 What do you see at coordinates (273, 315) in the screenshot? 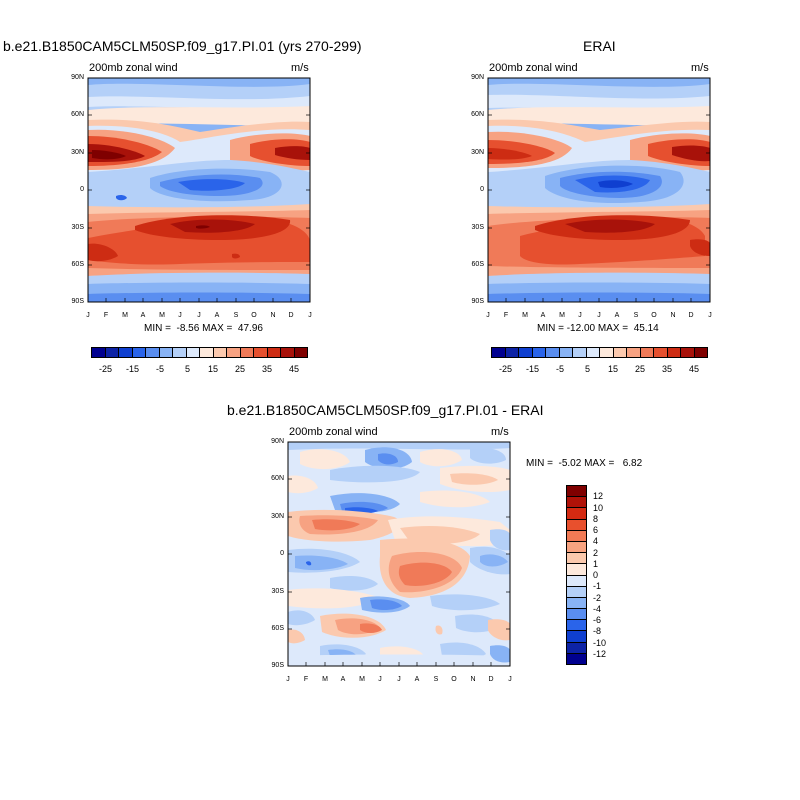
I see `panel1-xtick-label: N` at bounding box center [273, 315].